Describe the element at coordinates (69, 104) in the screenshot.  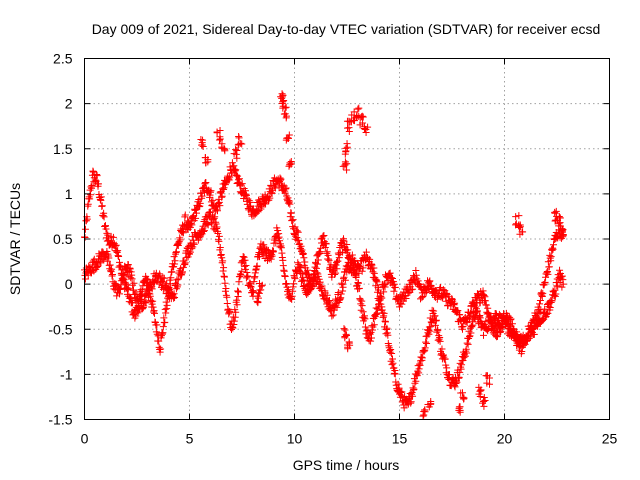
I see `y-tick-label: 2` at that location.